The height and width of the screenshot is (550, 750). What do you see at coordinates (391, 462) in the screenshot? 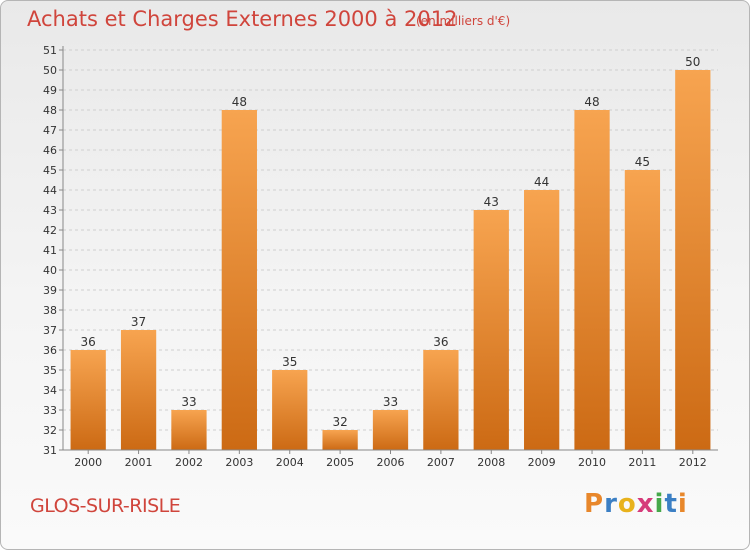
I see `x-tick-label: 2006` at bounding box center [391, 462].